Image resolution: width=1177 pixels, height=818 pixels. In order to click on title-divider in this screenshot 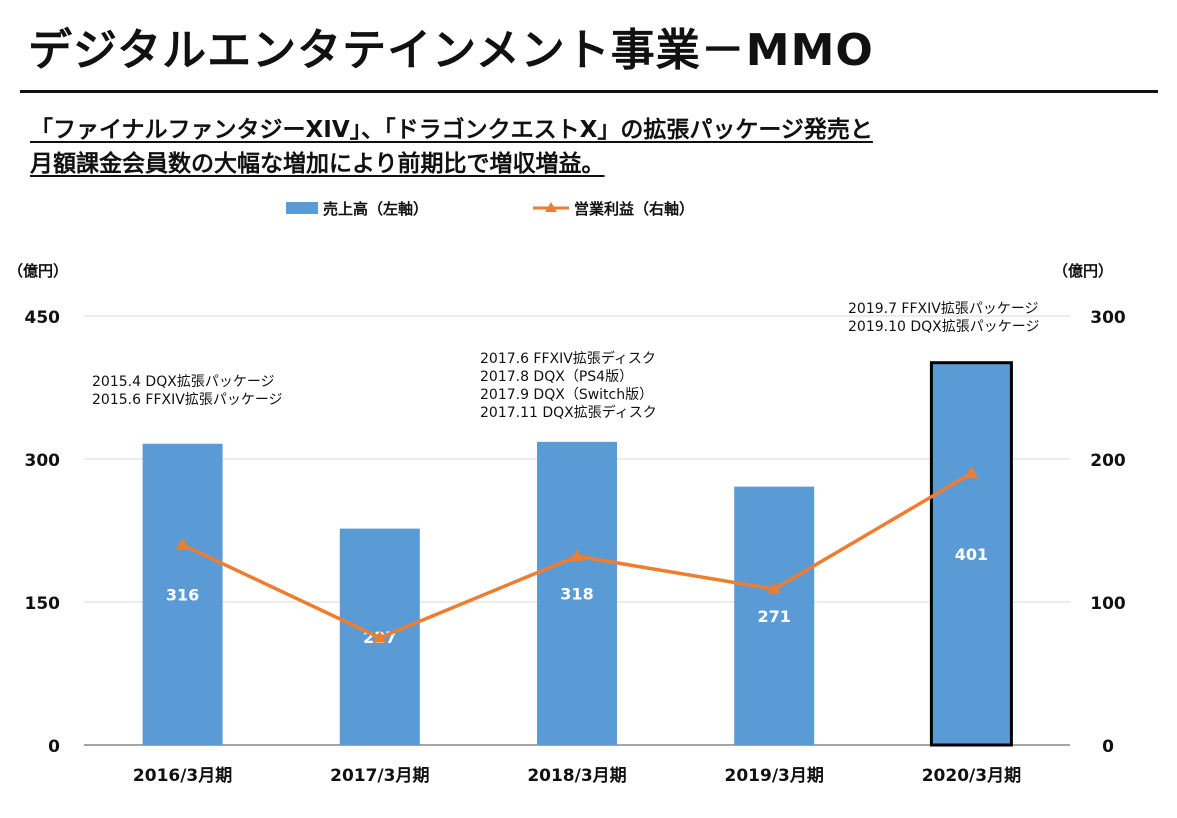, I will do `click(589, 91)`.